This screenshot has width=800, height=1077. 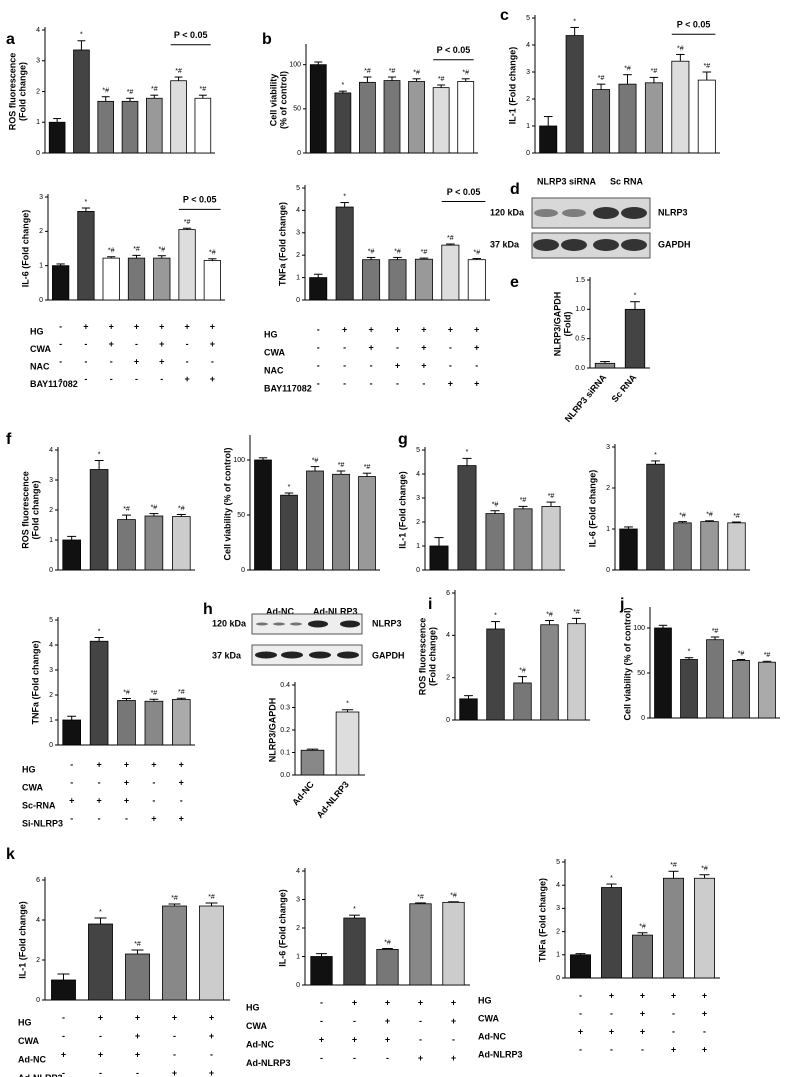 I want to click on protein-label: NLRP3, so click(x=673, y=212).